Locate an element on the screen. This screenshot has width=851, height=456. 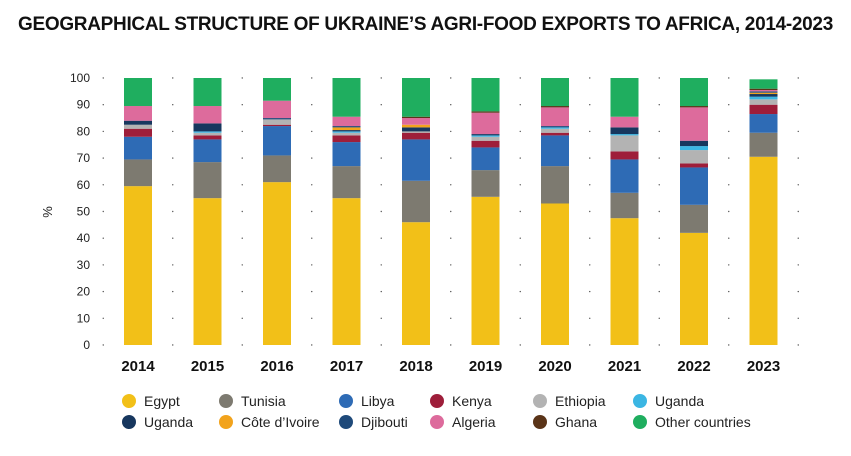
legend-label: Tunisia is located at coordinates (263, 401).